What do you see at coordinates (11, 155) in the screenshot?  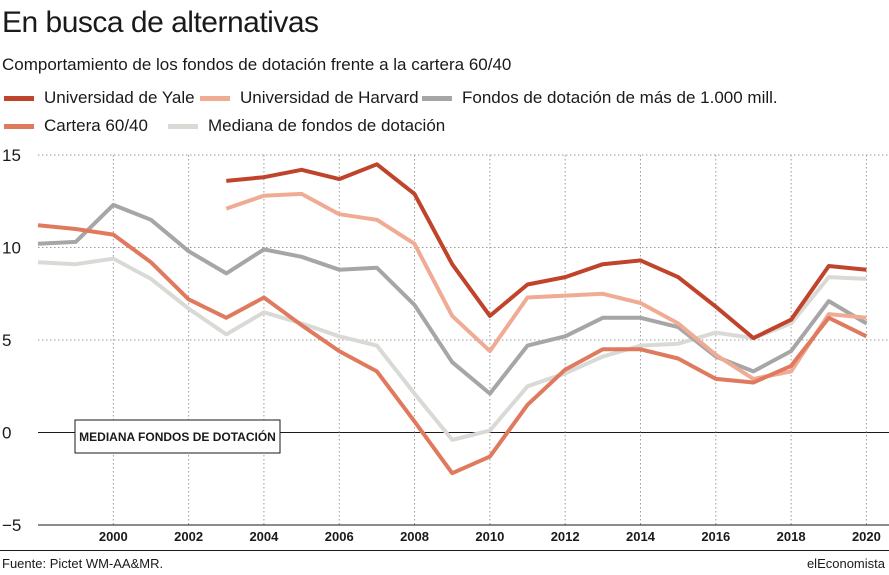 I see `y-tick-label: 15` at bounding box center [11, 155].